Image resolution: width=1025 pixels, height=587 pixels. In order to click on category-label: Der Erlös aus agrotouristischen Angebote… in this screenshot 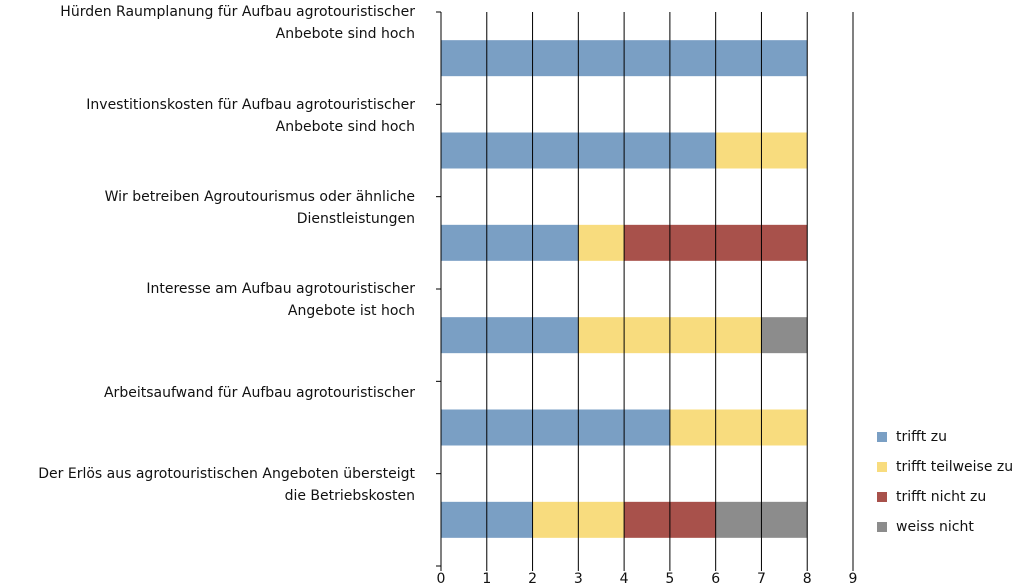, I will do `click(226, 484)`.